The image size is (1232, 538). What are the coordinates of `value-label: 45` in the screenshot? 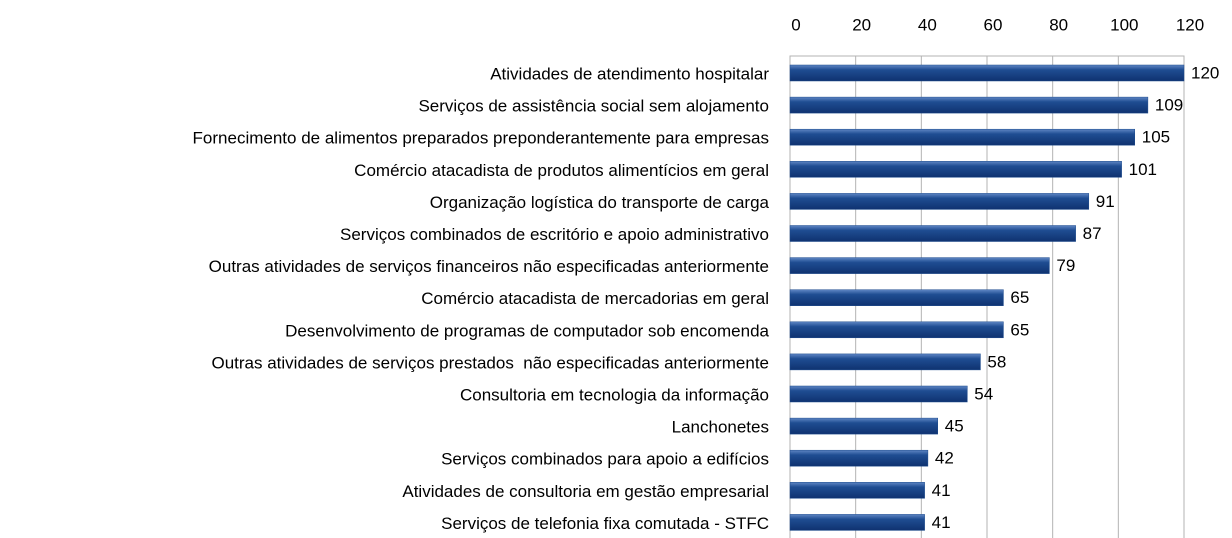 It's located at (954, 426).